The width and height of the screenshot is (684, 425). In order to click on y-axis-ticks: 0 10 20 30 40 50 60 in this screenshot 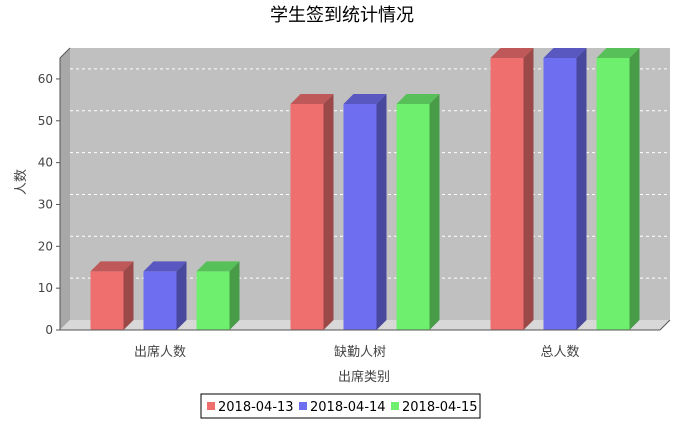, I will do `click(49, 204)`.